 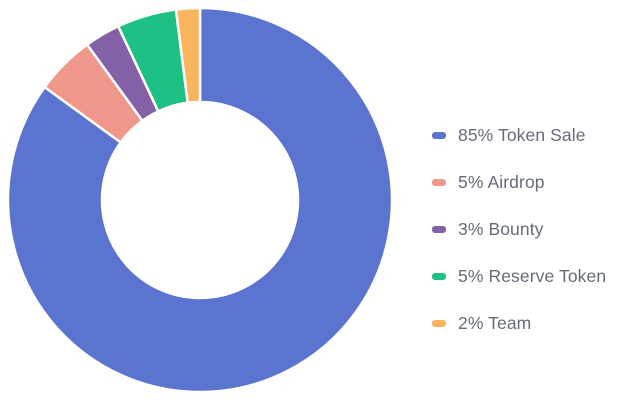 What do you see at coordinates (536, 323) in the screenshot?
I see `legend-item-team: 2% Team` at bounding box center [536, 323].